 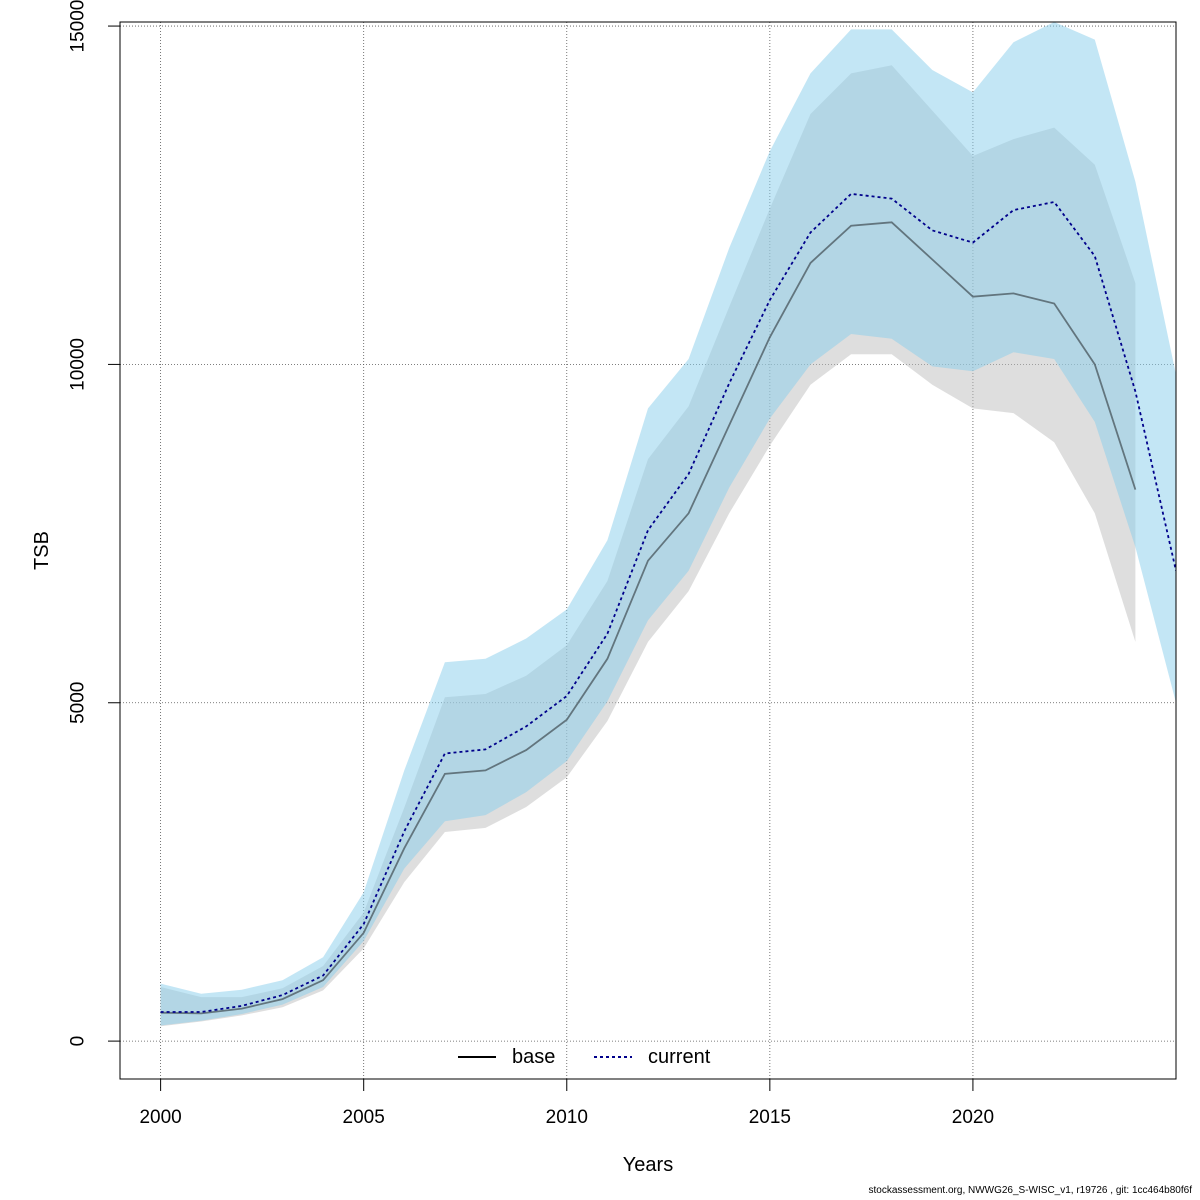 I want to click on x-axis-label: Years, so click(x=648, y=1165).